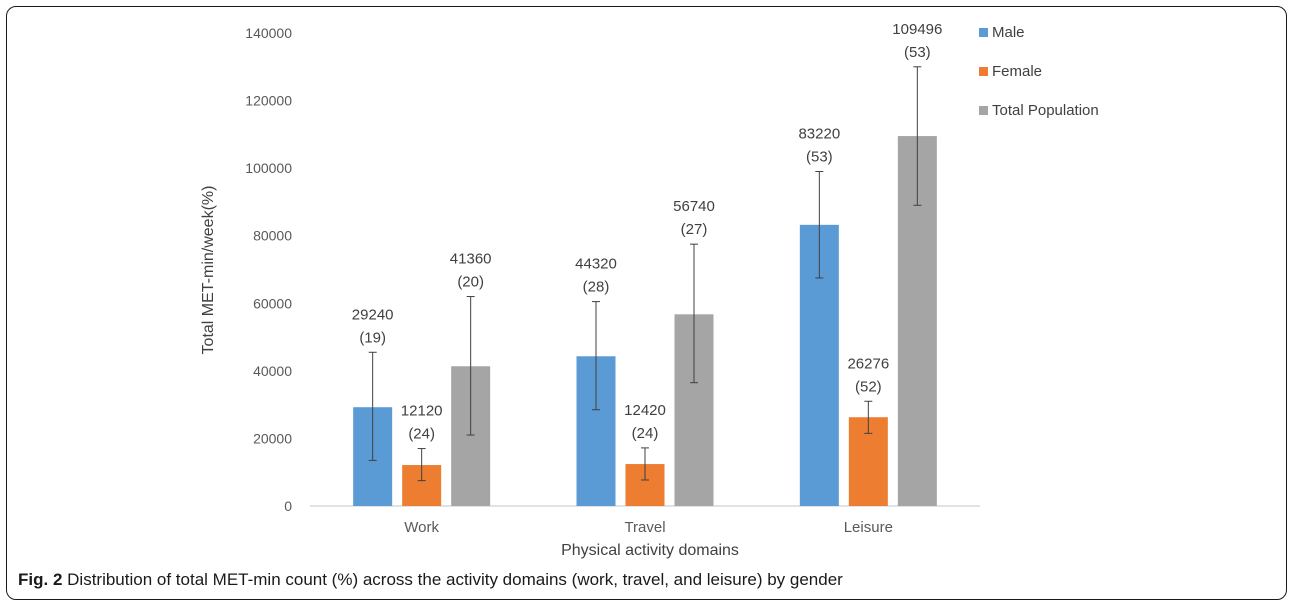 The width and height of the screenshot is (1295, 607). I want to click on x-axis-ticks: Work Travel Leisure, so click(648, 527).